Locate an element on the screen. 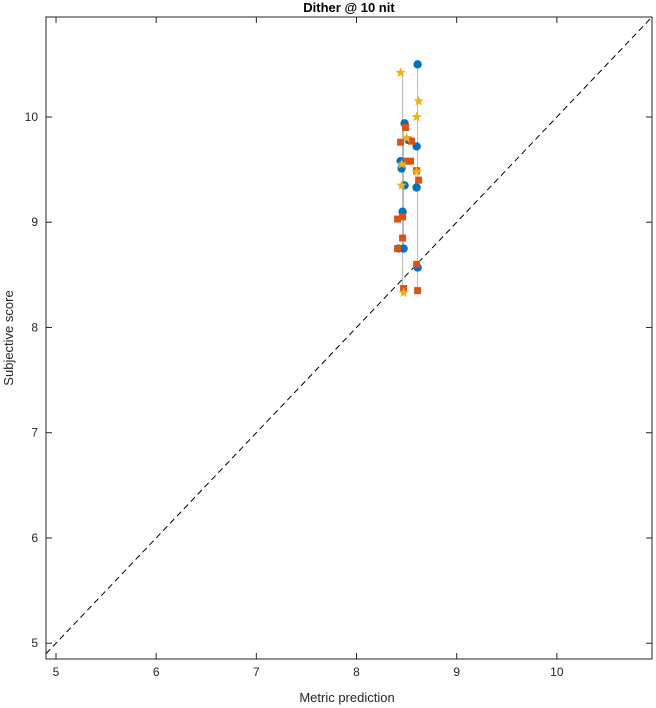 This screenshot has width=656, height=708. x-tick-label-8: 8 is located at coordinates (356, 672).